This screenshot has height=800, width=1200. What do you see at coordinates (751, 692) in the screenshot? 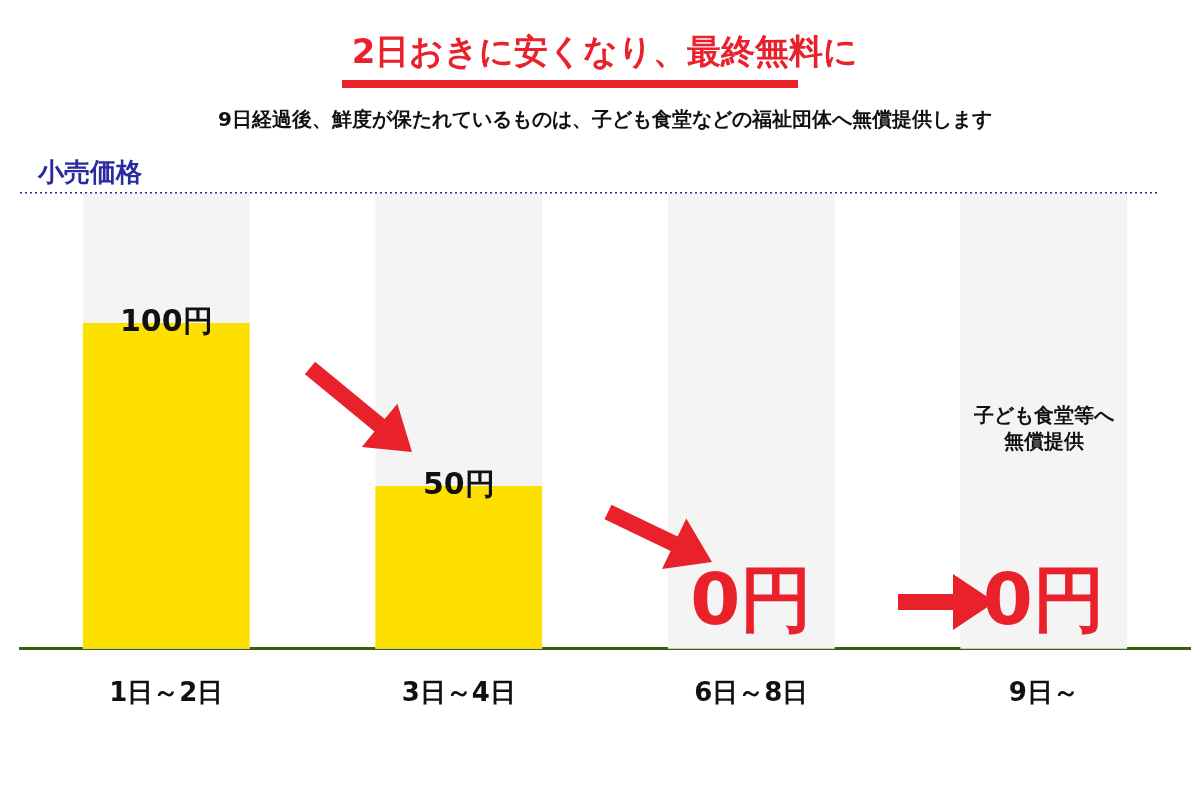
I see `x-tick-label: 6日～8日` at bounding box center [751, 692].